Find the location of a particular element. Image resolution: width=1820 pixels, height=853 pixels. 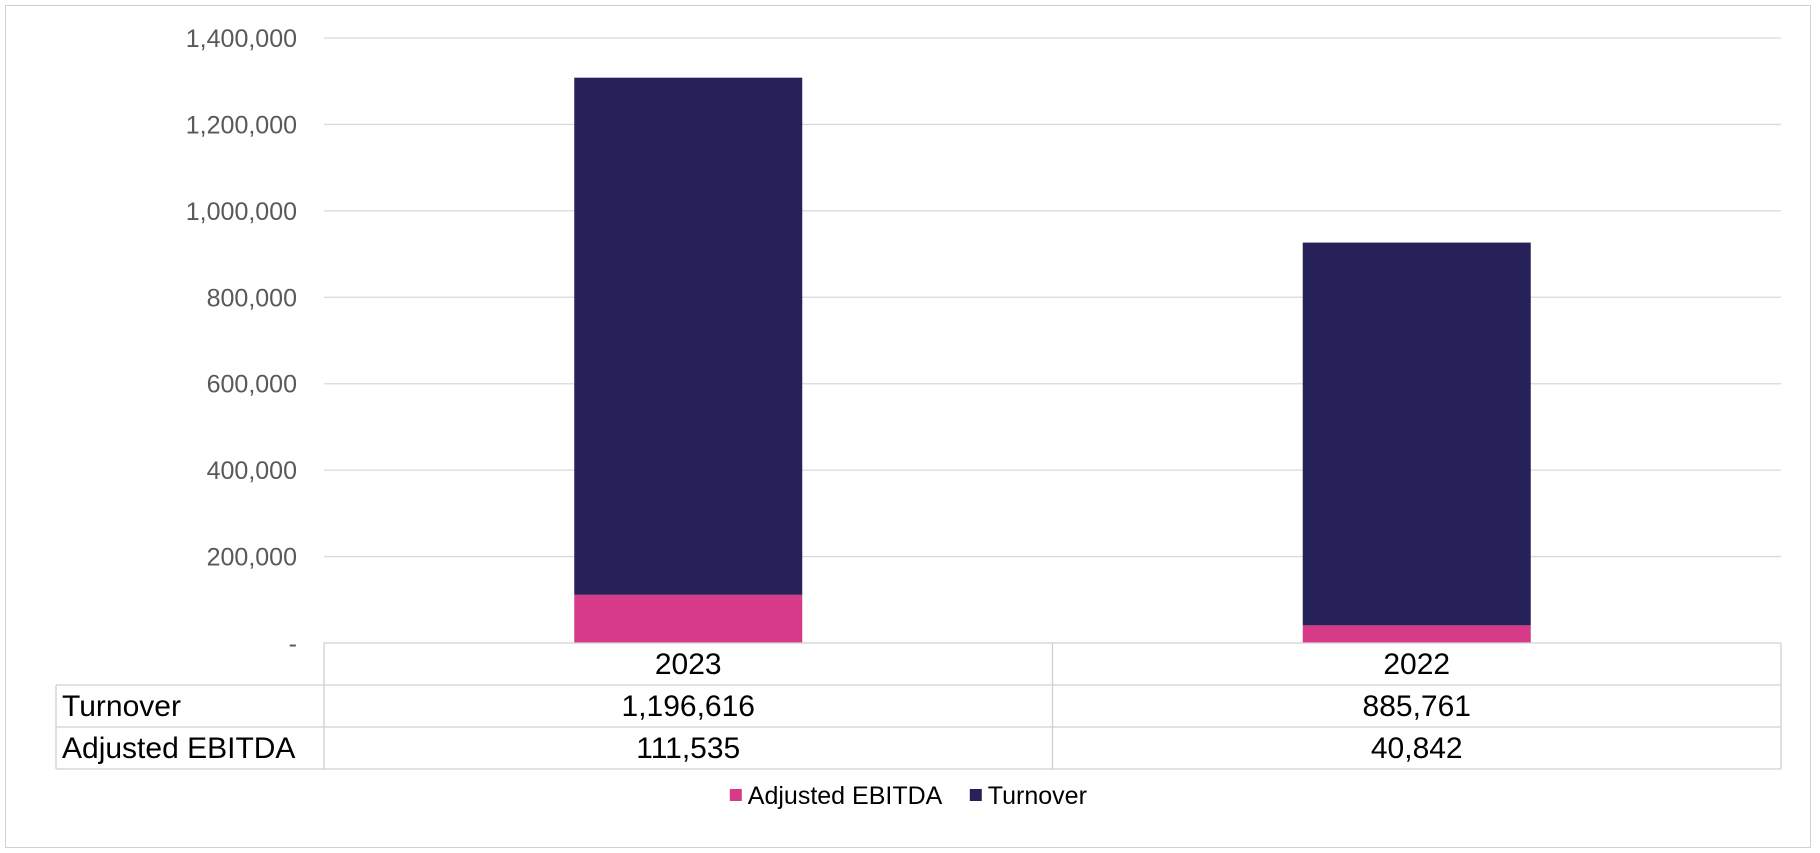

legend-label-adjusted-ebitda: Adjusted EBITDA is located at coordinates (845, 796).